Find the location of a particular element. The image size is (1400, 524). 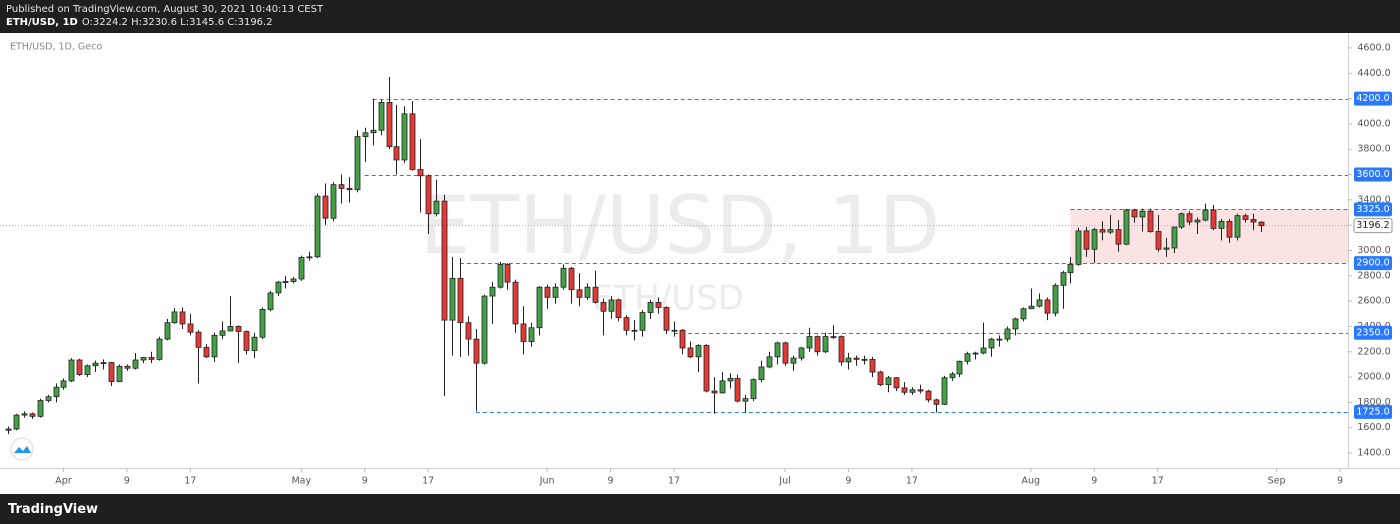

last-price-box is located at coordinates (1373, 226).